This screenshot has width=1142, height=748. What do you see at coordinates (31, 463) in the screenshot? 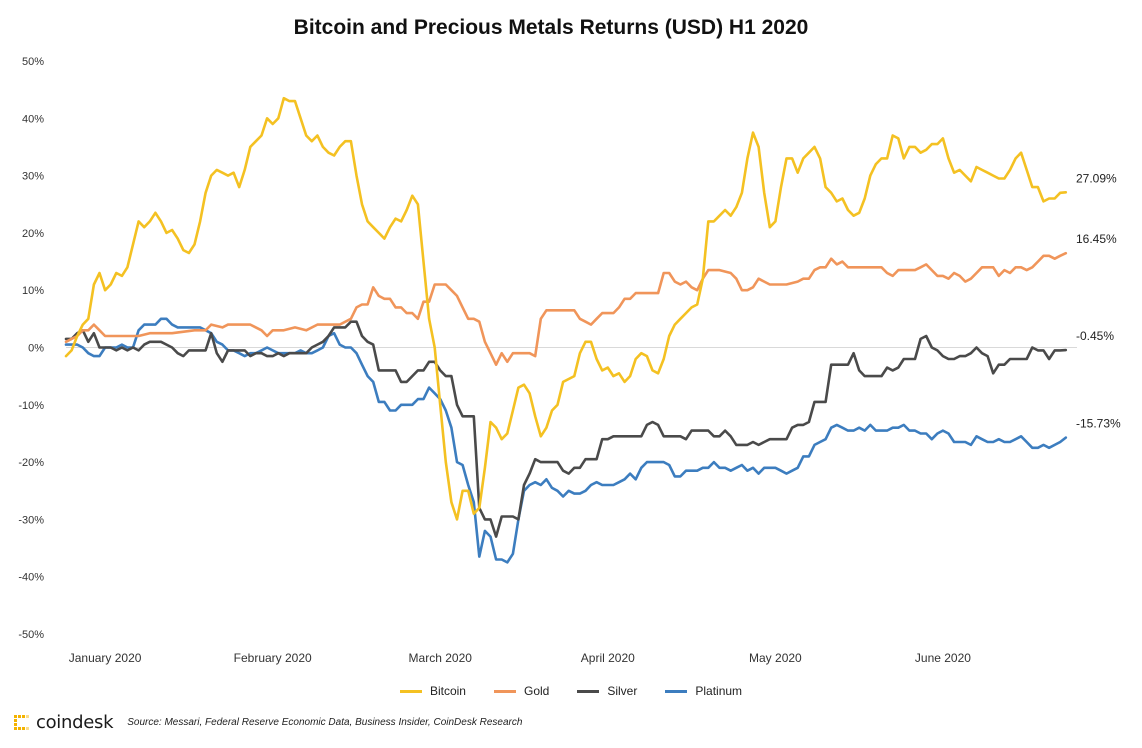
I see `y-tick-label: -20%` at bounding box center [31, 463].